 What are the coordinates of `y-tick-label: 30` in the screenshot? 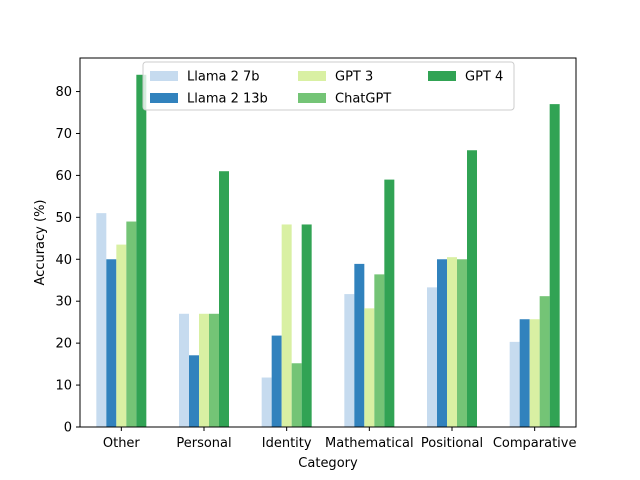 It's located at (63, 302).